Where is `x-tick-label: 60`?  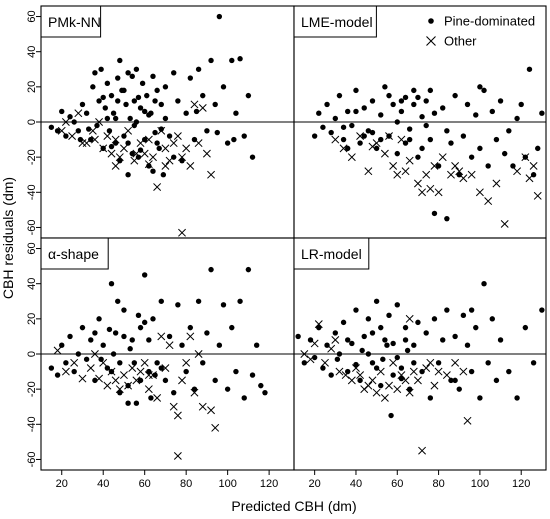 x-tick-label: 60 is located at coordinates (145, 484).